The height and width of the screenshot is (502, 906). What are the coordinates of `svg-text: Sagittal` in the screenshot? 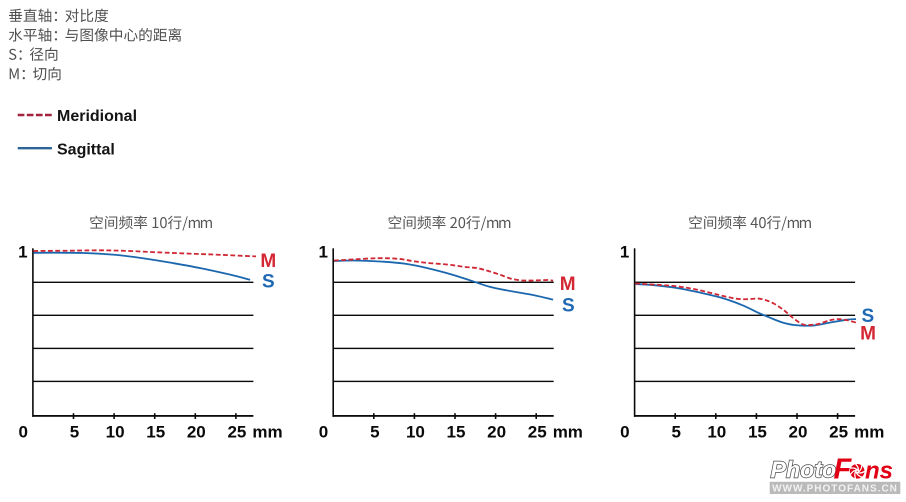 It's located at (86, 149).